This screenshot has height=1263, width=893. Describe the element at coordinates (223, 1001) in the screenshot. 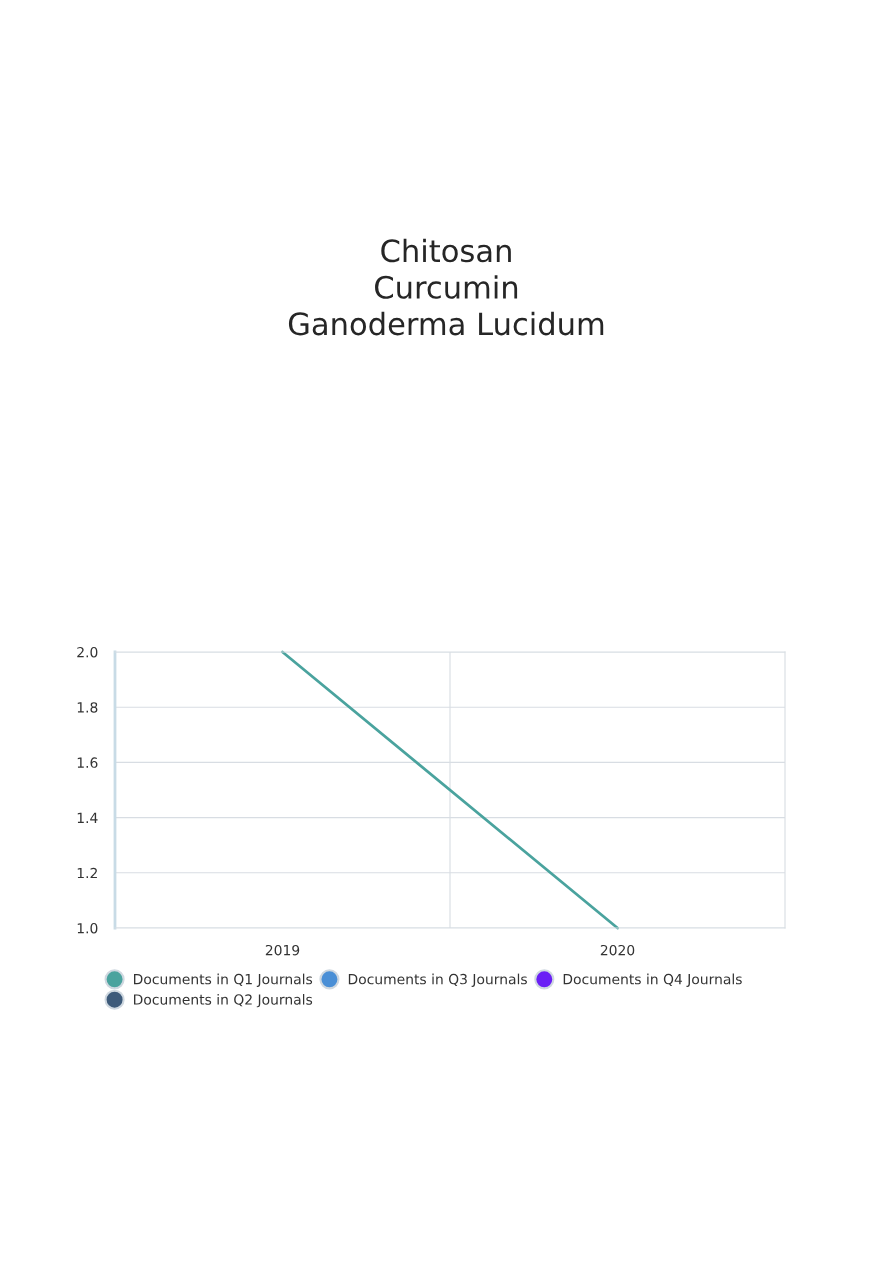

I see `legend-label: Documents in Q2 Journals` at that location.